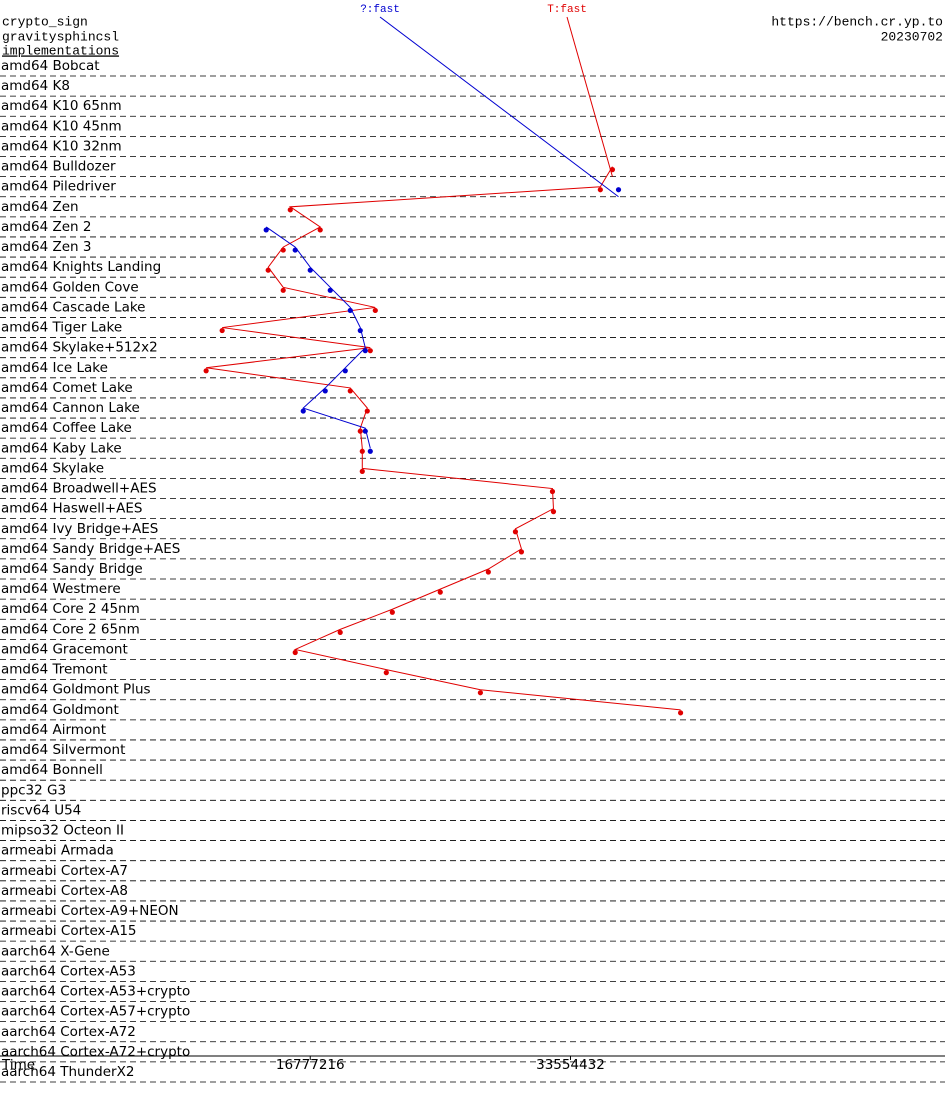  What do you see at coordinates (18, 1065) in the screenshot?
I see `x-axis-label: Time` at bounding box center [18, 1065].